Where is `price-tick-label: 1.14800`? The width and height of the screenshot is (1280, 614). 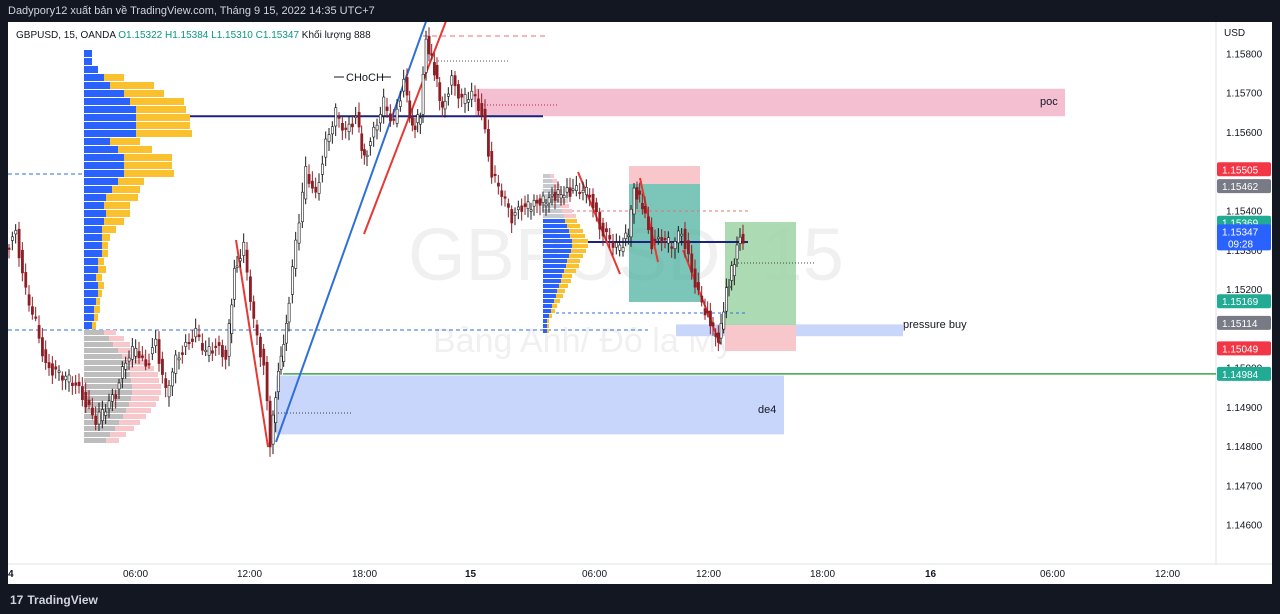 price-tick-label: 1.14800 is located at coordinates (1244, 447).